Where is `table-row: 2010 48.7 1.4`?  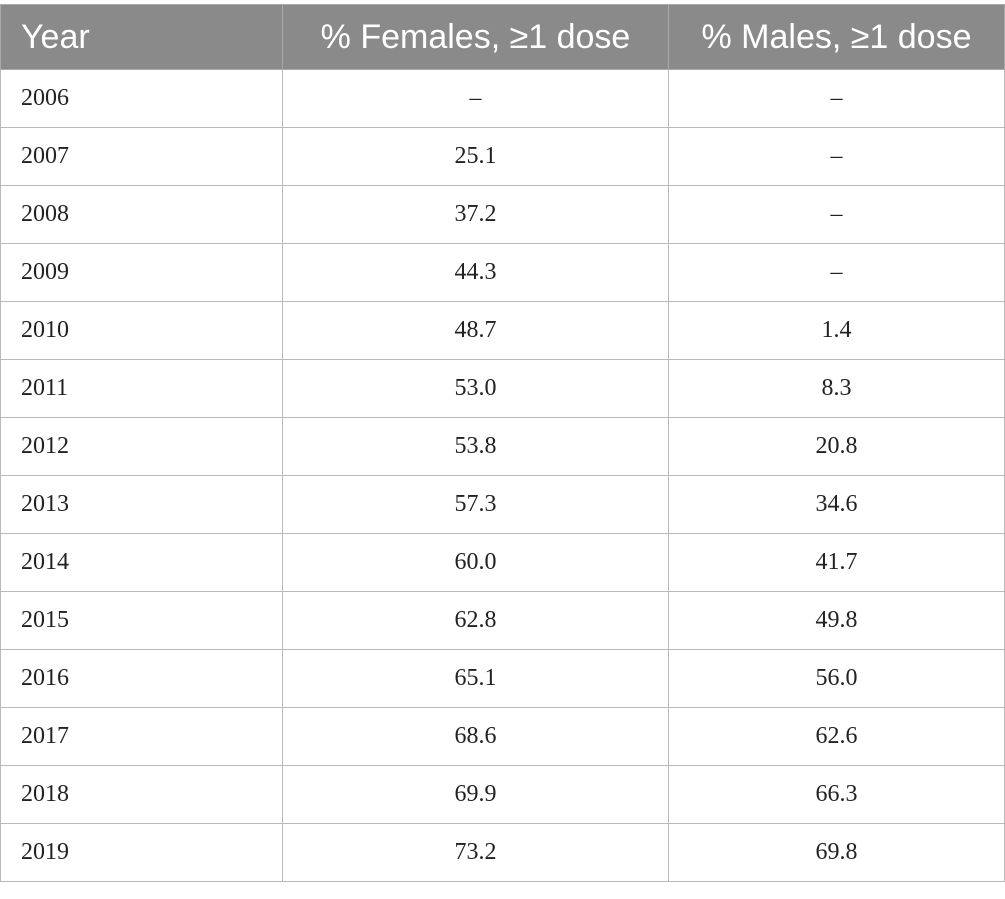
table-row: 2010 48.7 1.4 is located at coordinates (502, 330).